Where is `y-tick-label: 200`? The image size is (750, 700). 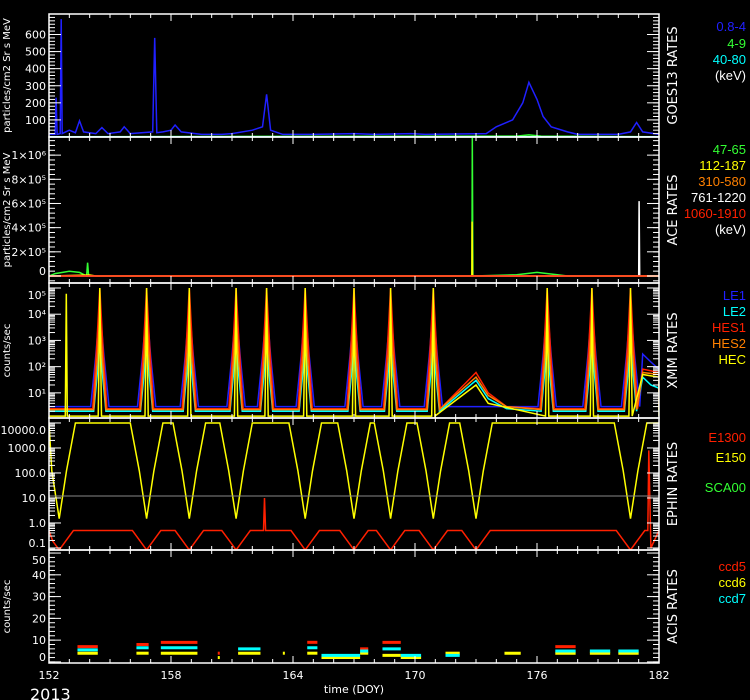
y-tick-label: 200 is located at coordinates (35, 103).